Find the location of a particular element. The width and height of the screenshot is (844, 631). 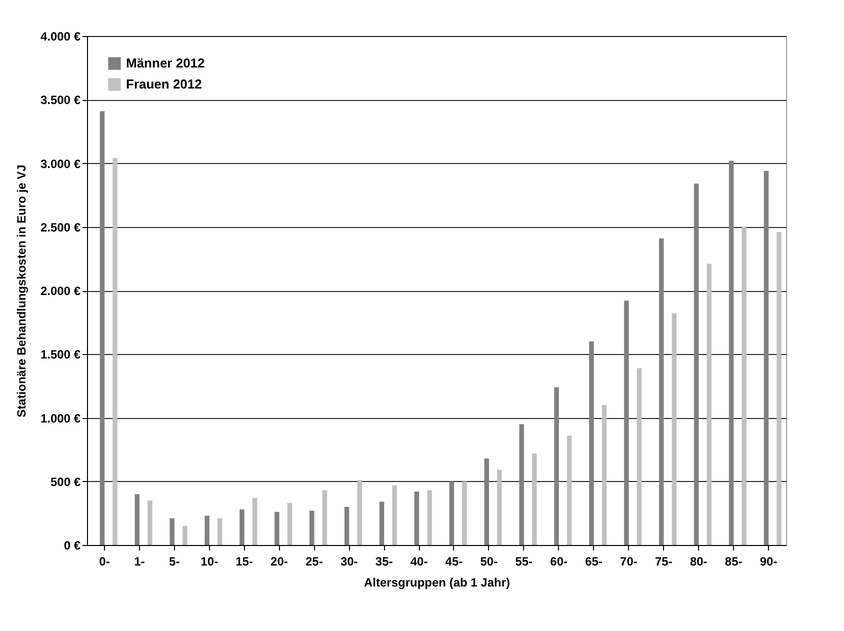

x-tick-label: 35- is located at coordinates (384, 561).